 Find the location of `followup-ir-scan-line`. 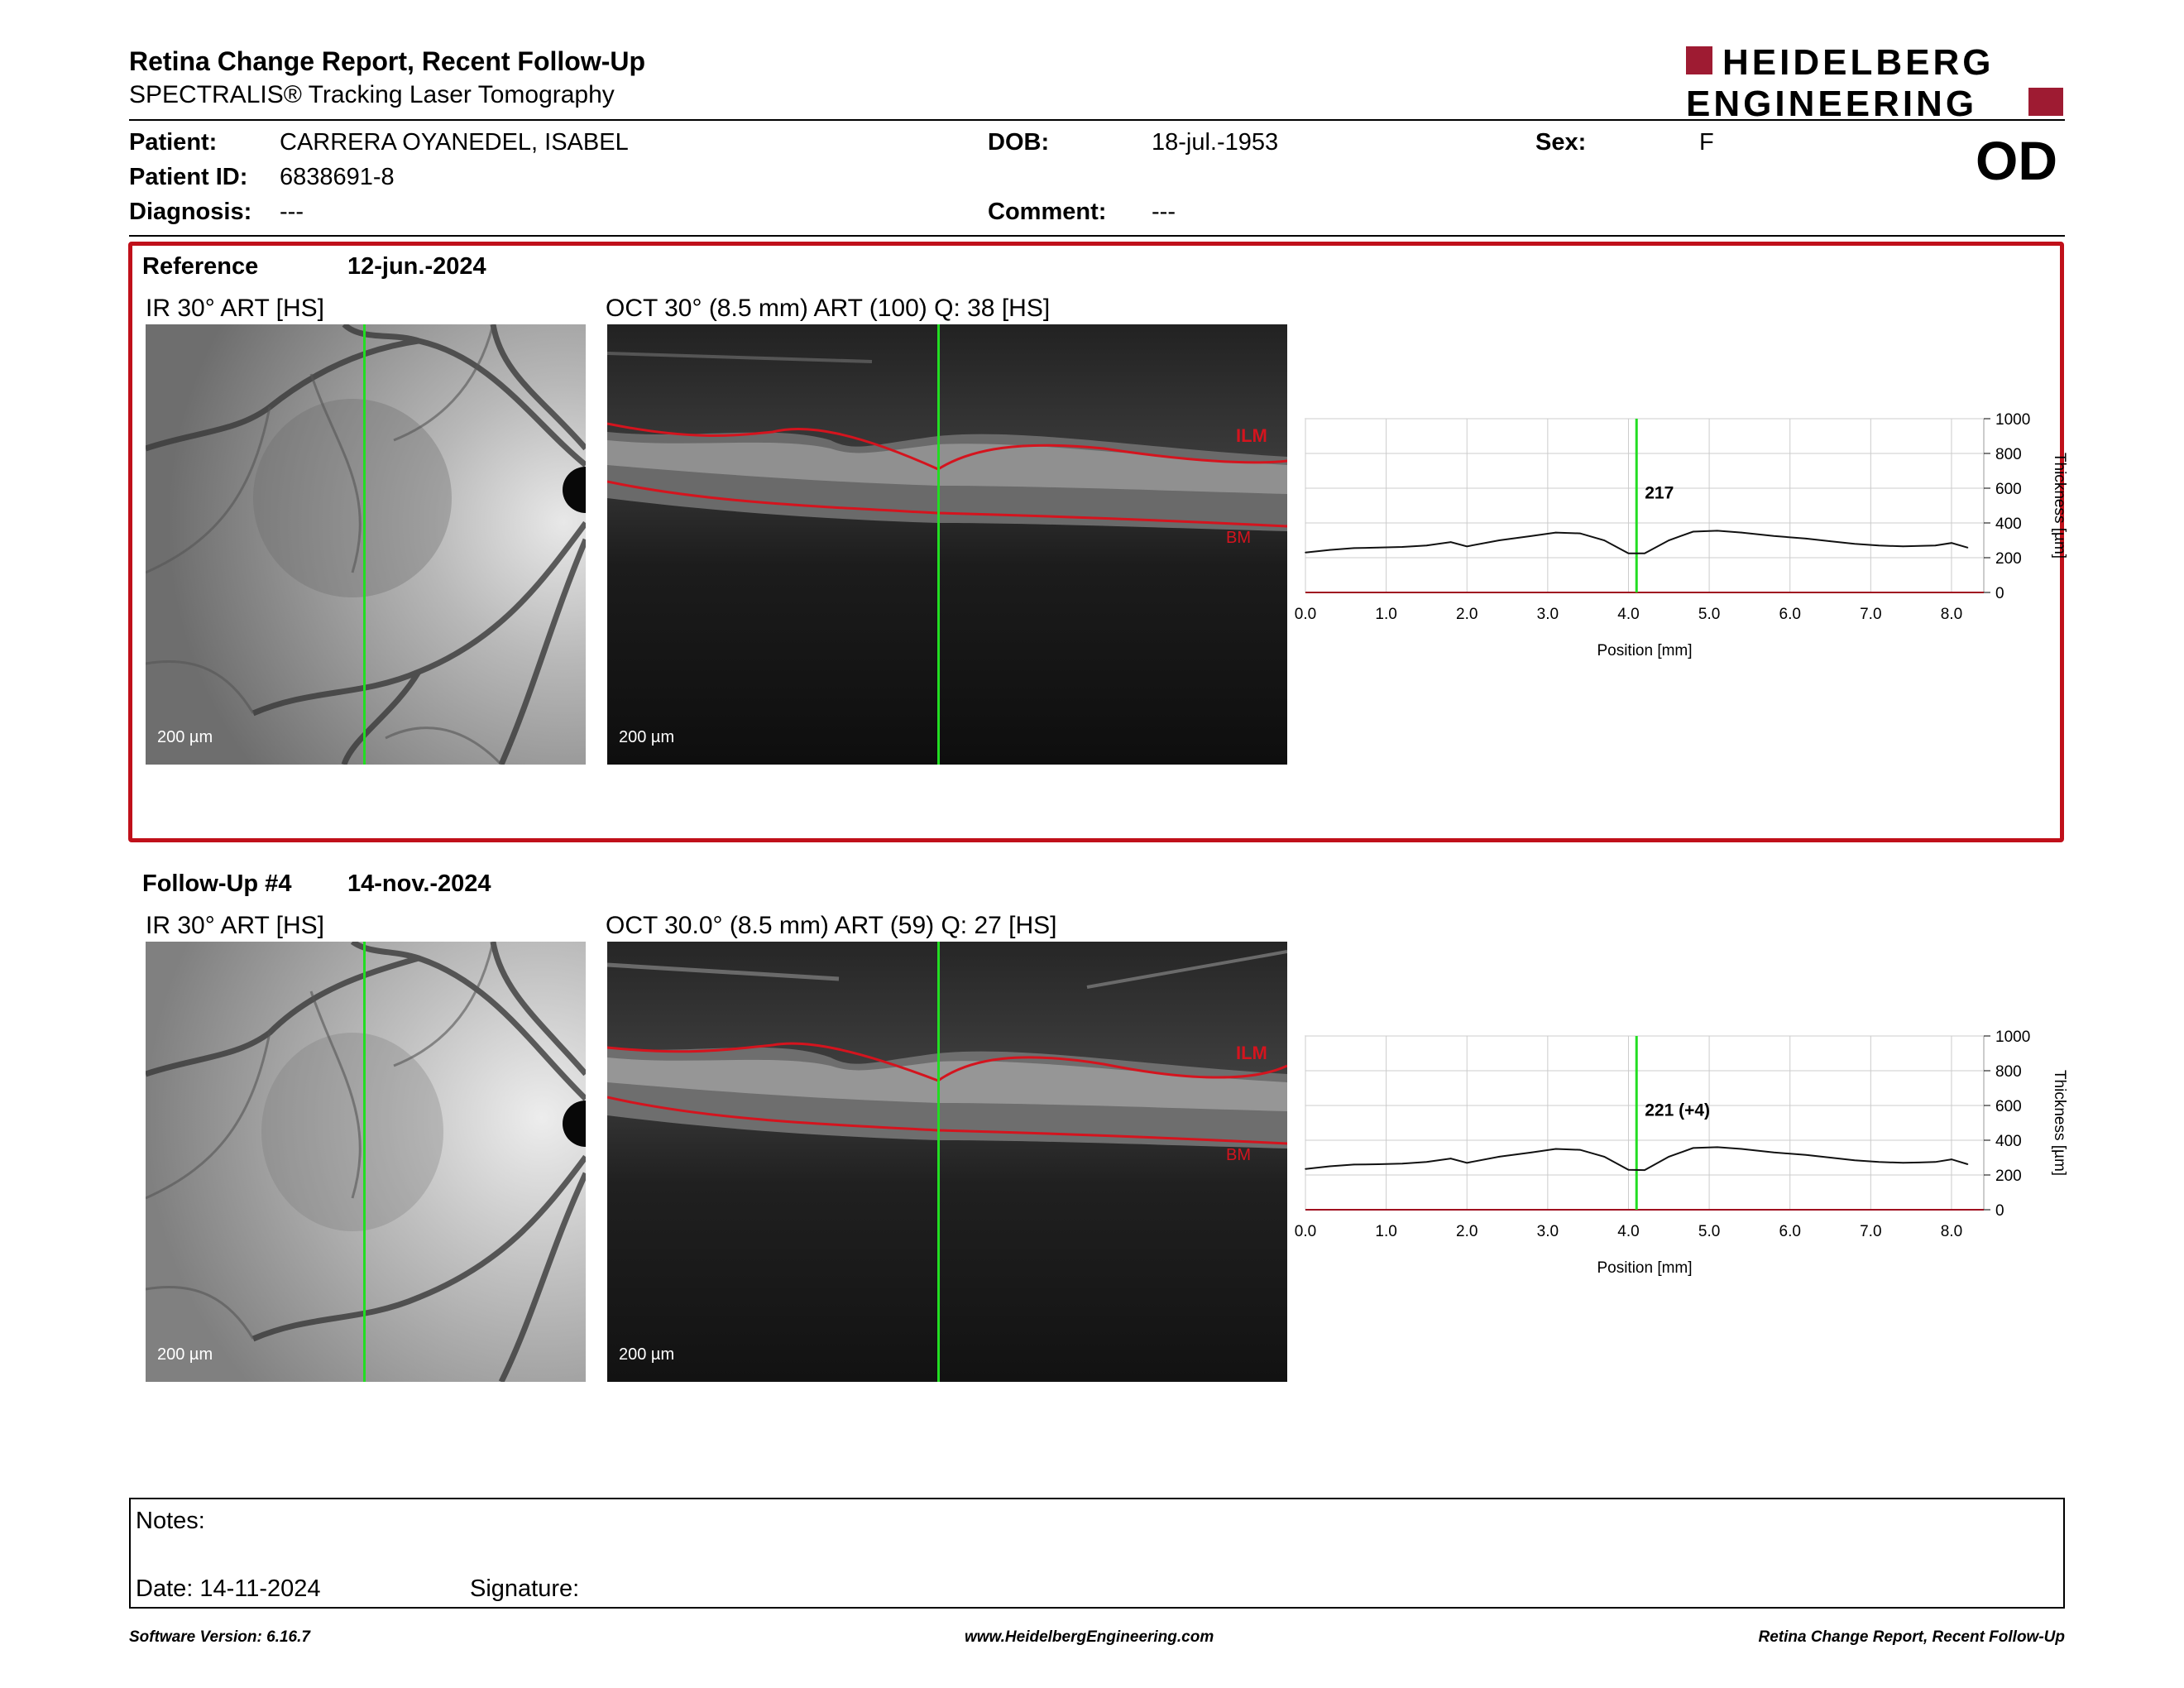

followup-ir-scan-line is located at coordinates (364, 1162).